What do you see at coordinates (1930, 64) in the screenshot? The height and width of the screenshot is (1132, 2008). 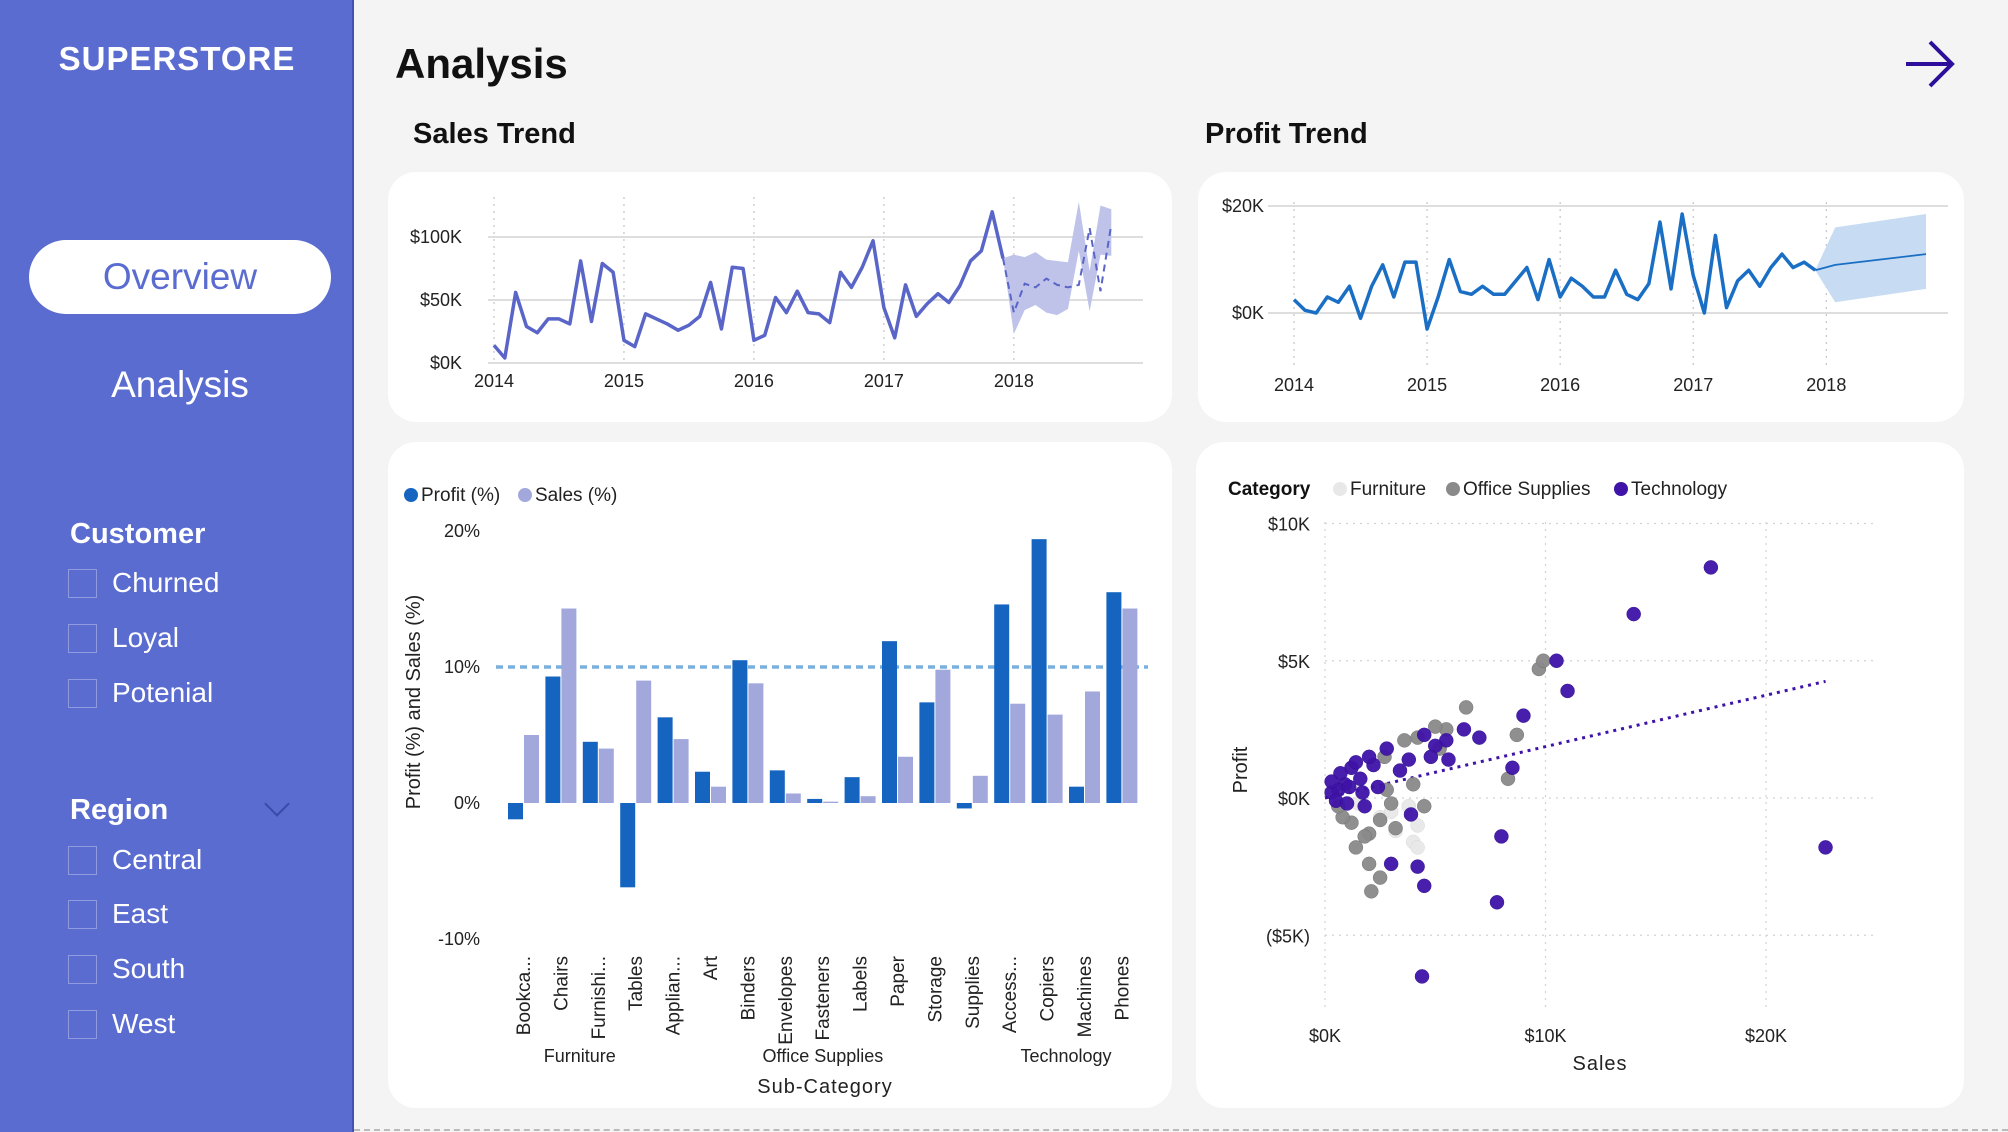 I see `arrow-right-icon` at bounding box center [1930, 64].